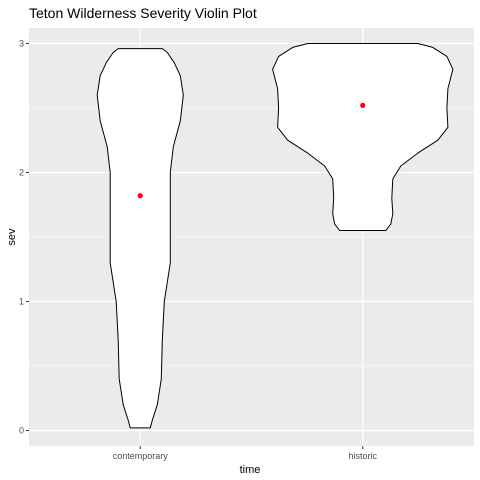 Image resolution: width=480 pixels, height=480 pixels. Describe the element at coordinates (140, 196) in the screenshot. I see `mean-point-contemporary` at that location.